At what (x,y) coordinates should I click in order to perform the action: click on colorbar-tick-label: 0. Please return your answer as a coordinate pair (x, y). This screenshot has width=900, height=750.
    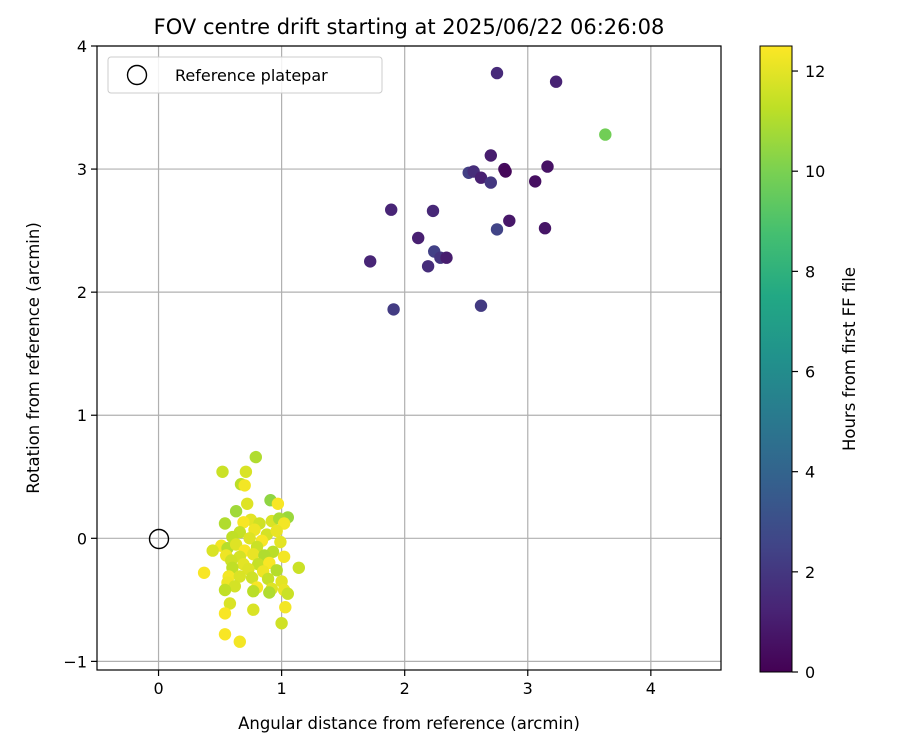
    Looking at the image, I should click on (810, 672).